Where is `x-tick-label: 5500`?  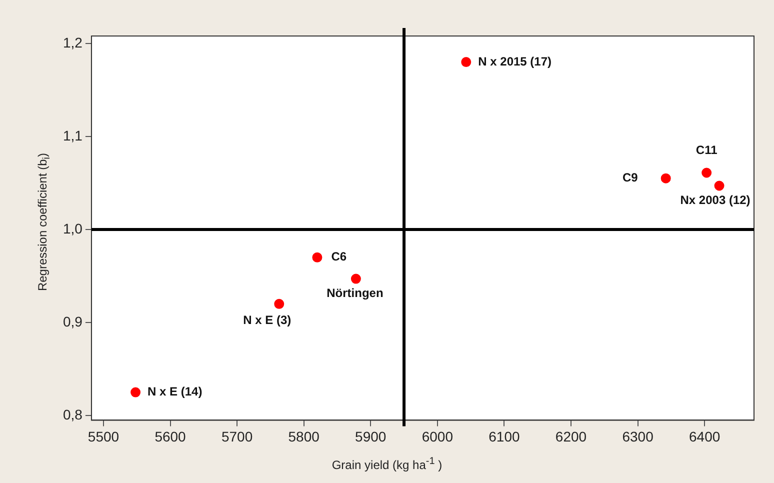
x-tick-label: 5500 is located at coordinates (104, 436).